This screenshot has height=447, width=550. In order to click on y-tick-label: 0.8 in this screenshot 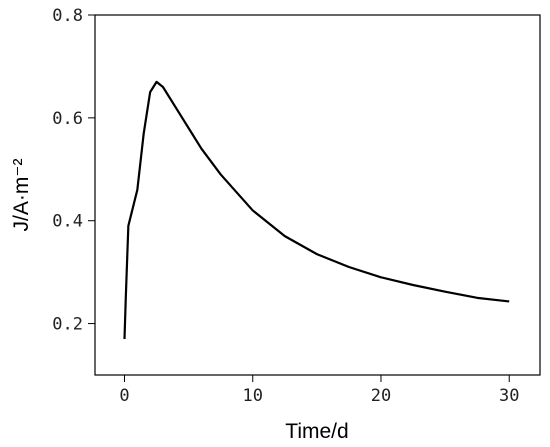, I will do `click(67, 16)`.